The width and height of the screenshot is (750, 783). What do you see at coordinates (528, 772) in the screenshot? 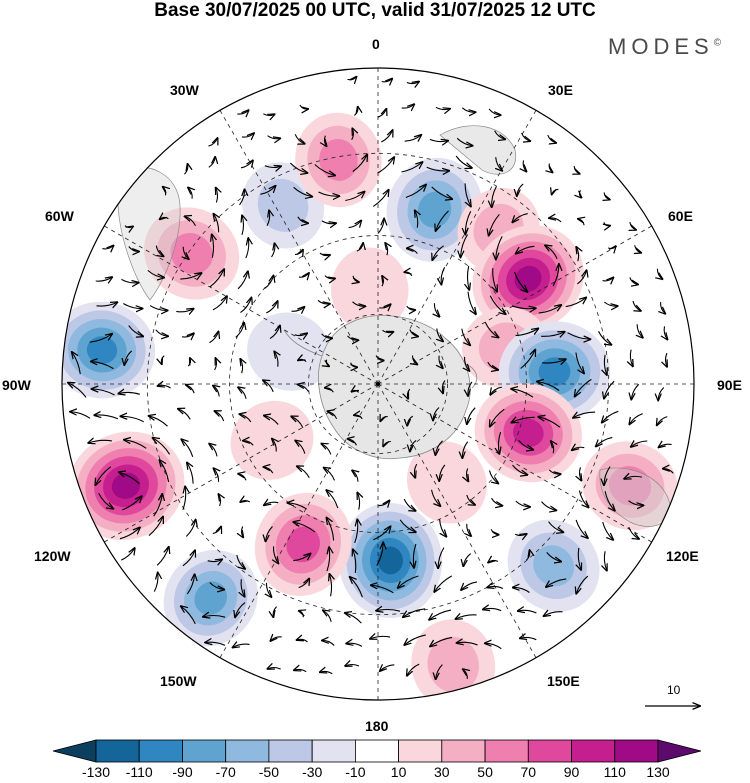
I see `colorbar-tick-label: 70` at bounding box center [528, 772].